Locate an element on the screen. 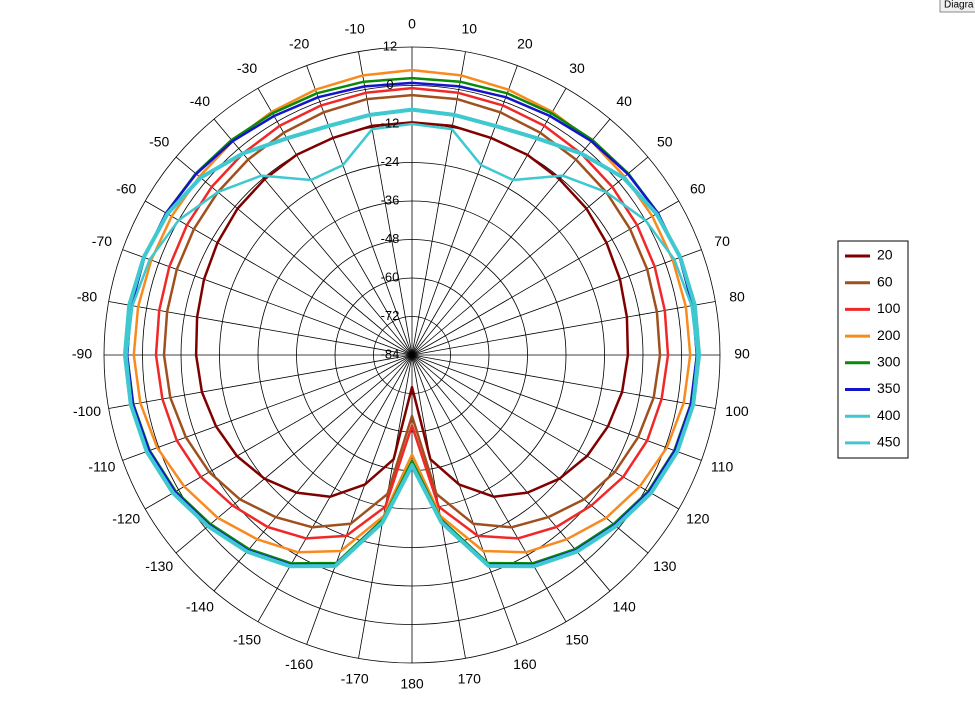 The height and width of the screenshot is (708, 975). angle-tick-label: 110 is located at coordinates (722, 467).